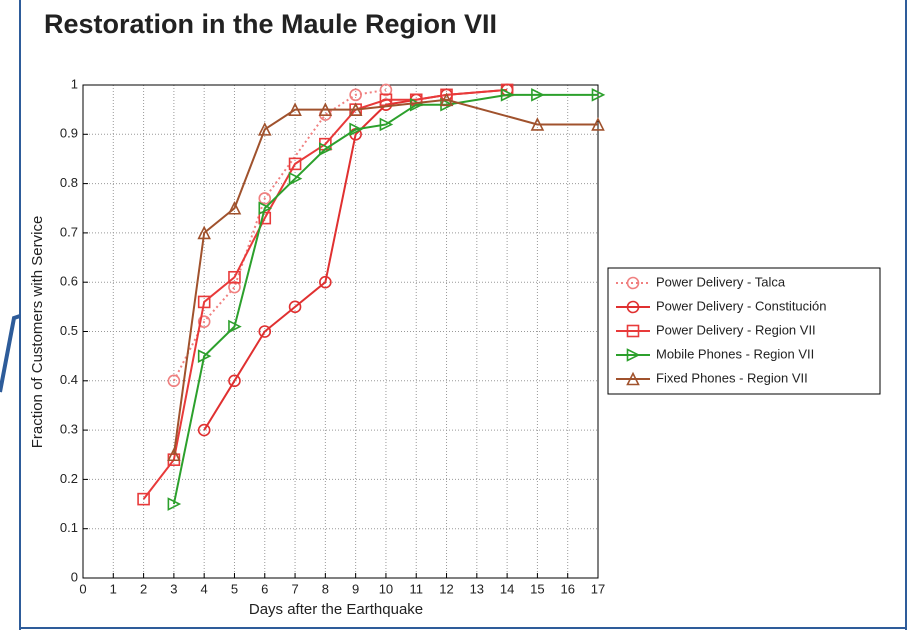 This screenshot has height=635, width=909. I want to click on x-tick-label: 10, so click(386, 588).